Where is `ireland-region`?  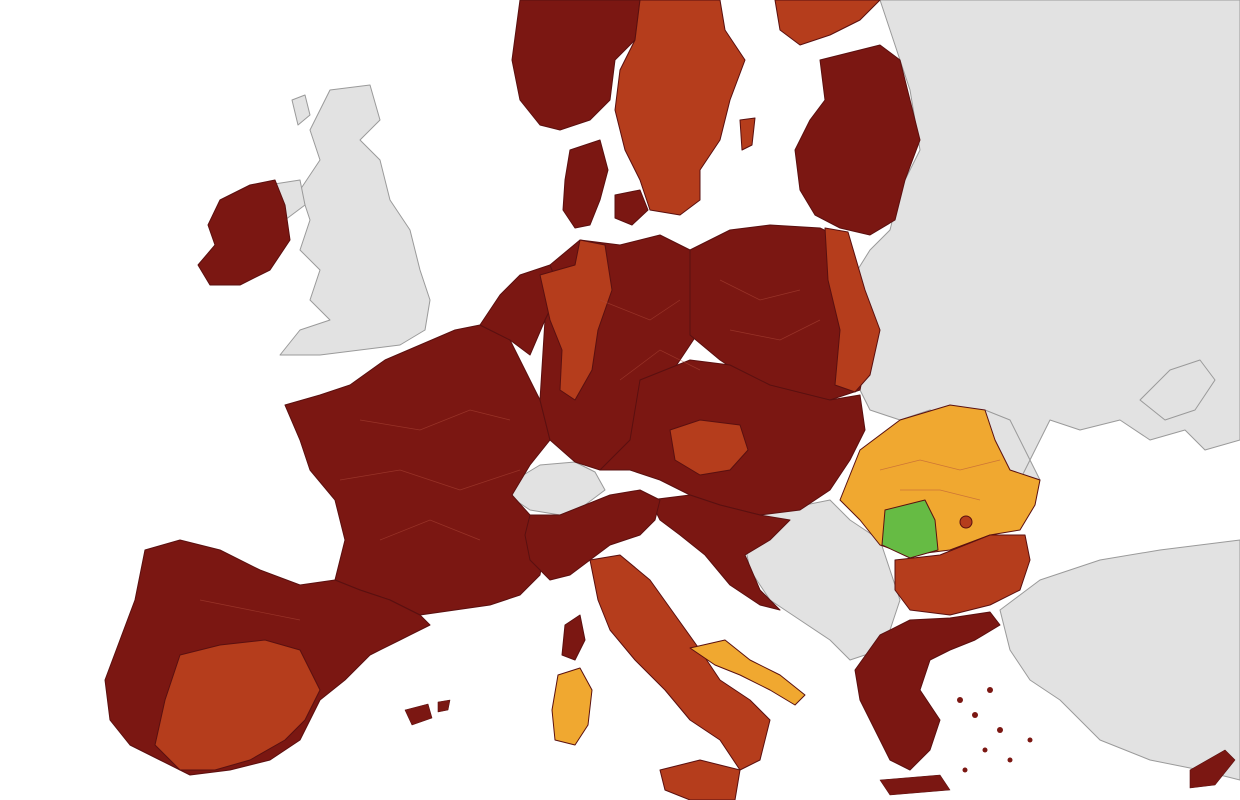 ireland-region is located at coordinates (244, 232).